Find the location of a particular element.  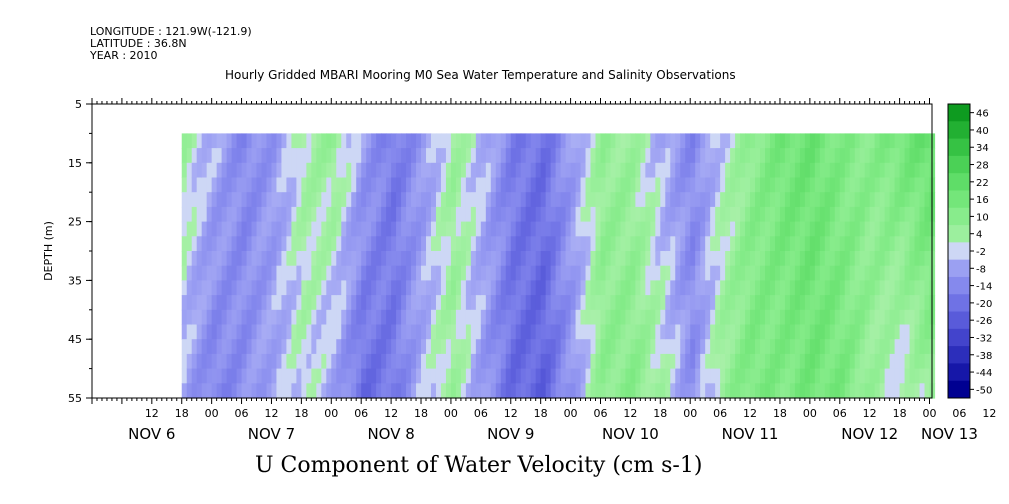

x-hour-label: 18 is located at coordinates (541, 413).